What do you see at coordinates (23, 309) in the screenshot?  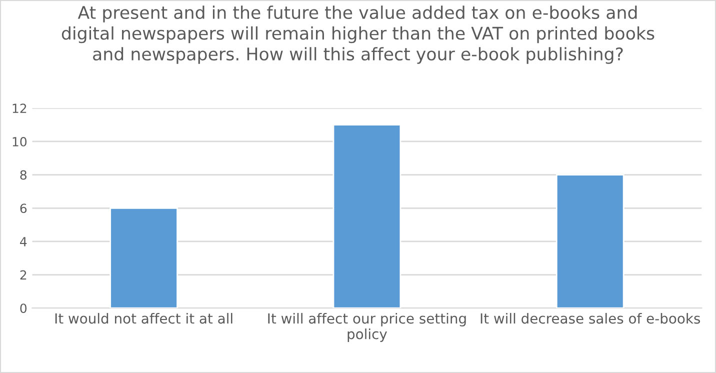 I see `y-tick-label: 0` at bounding box center [23, 309].